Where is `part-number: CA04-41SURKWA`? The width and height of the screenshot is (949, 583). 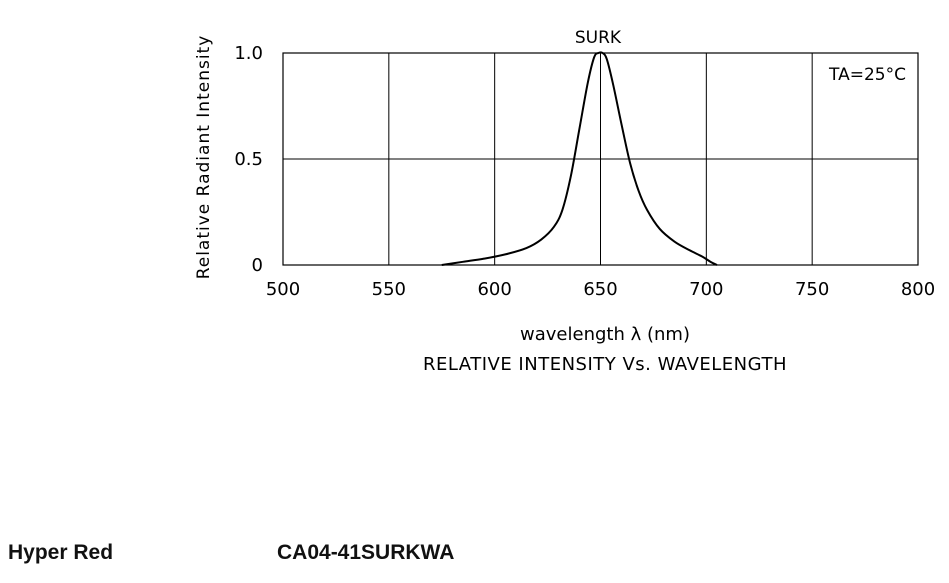 part-number: CA04-41SURKWA is located at coordinates (366, 552).